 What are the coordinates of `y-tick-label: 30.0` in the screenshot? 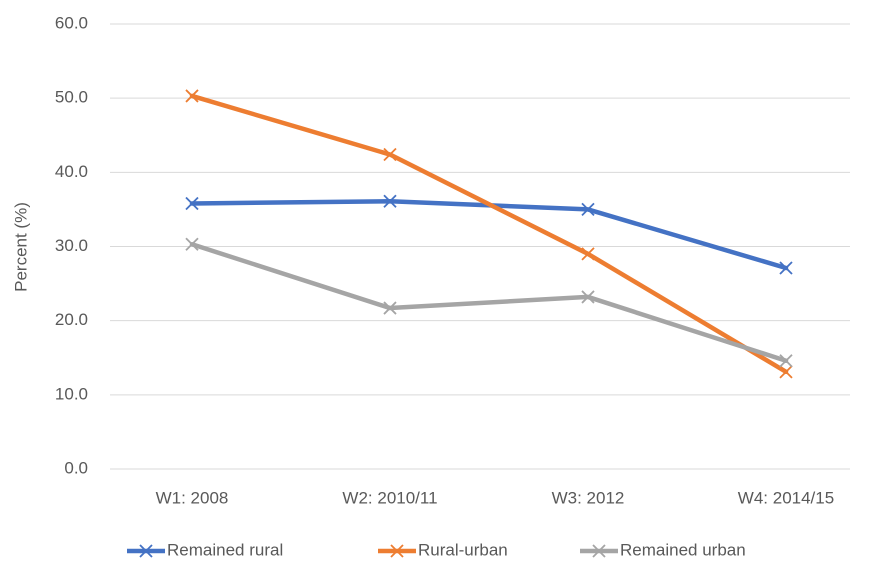 It's located at (71, 245).